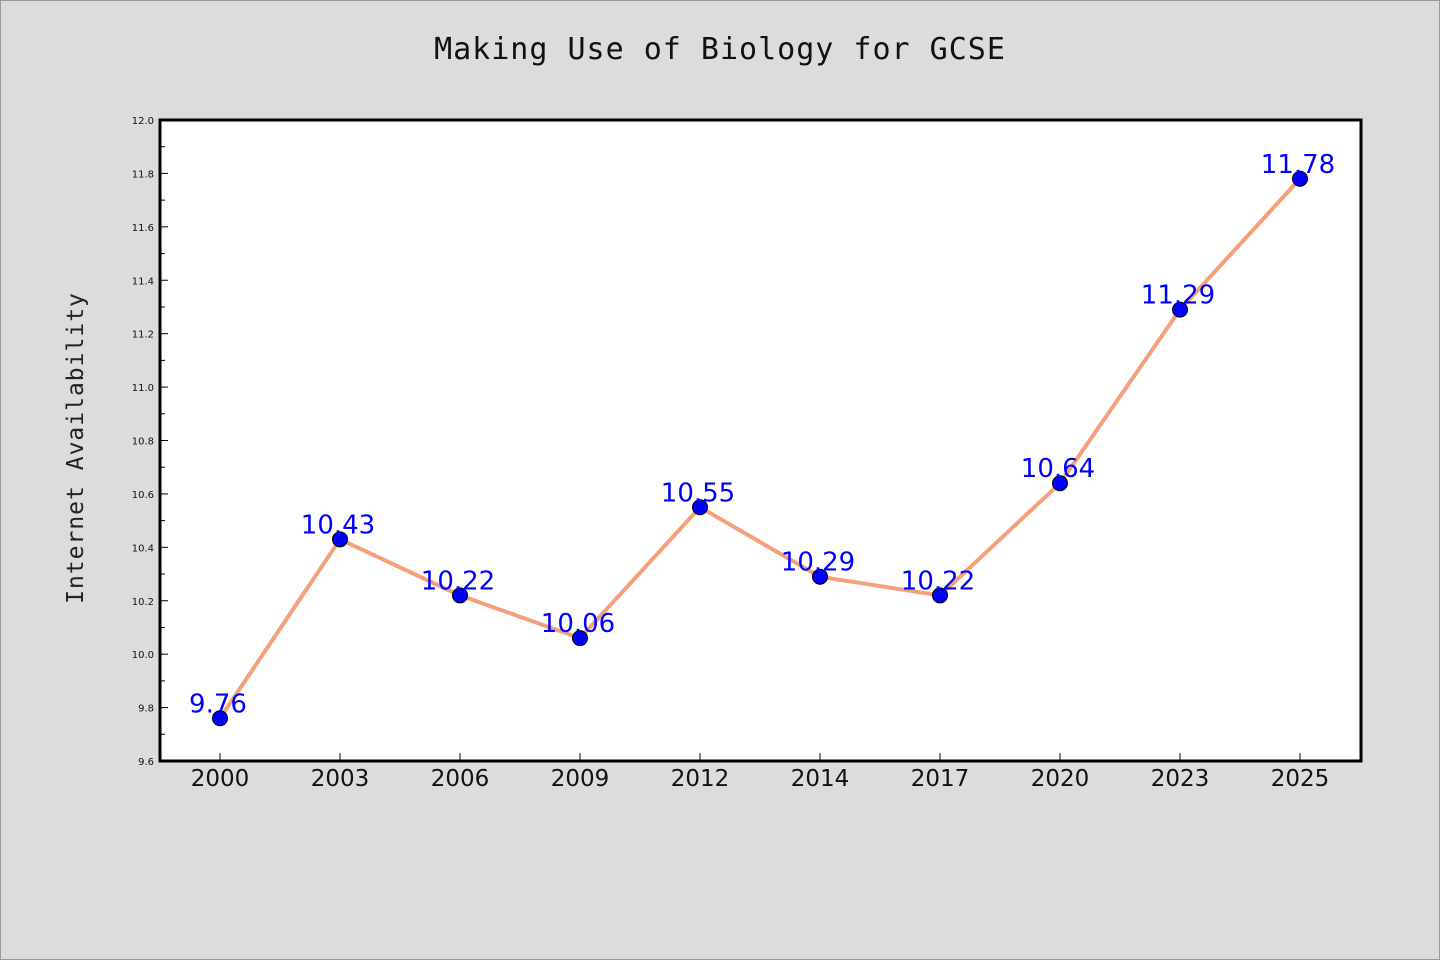 This screenshot has height=960, width=1440. Describe the element at coordinates (143, 602) in the screenshot. I see `y-tick-label: 10.2` at that location.